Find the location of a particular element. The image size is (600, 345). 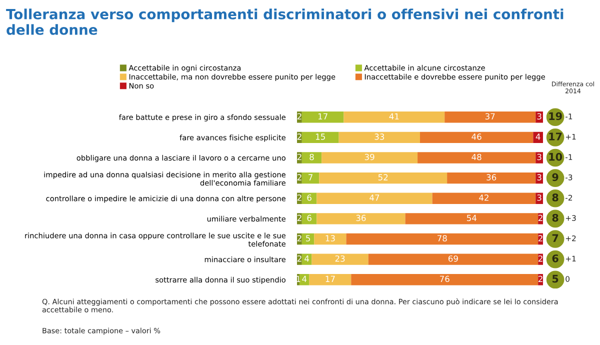

data-label: 48 is located at coordinates (477, 157).